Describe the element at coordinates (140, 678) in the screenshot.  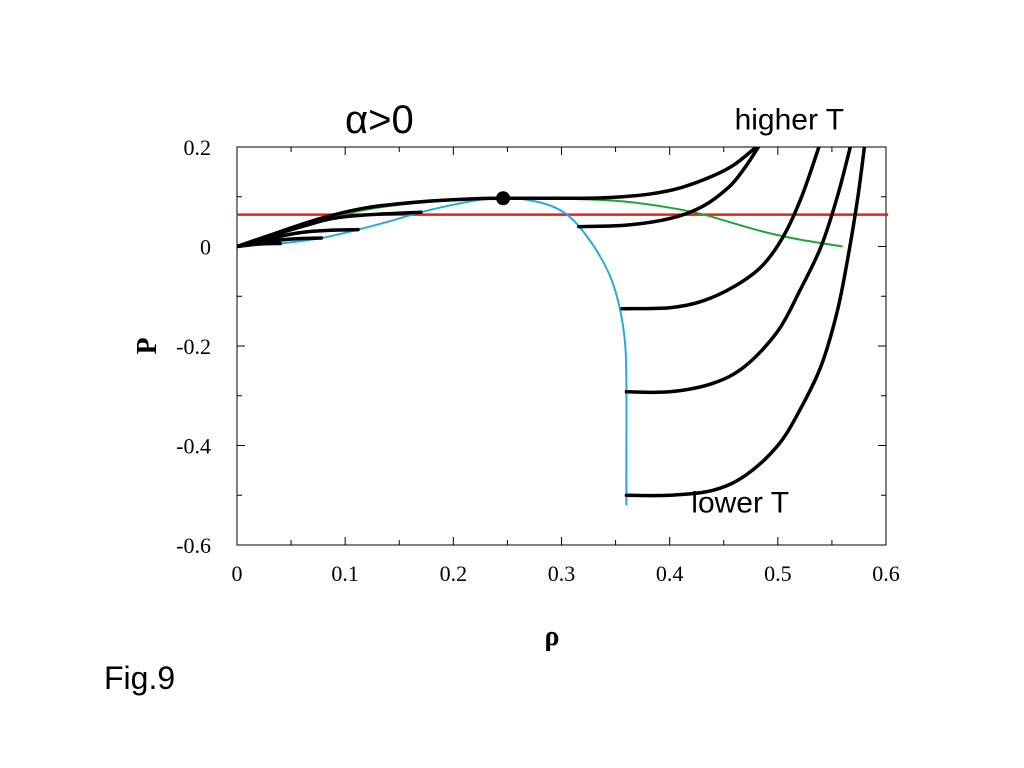
I see `figure-caption: Fig.9` at that location.